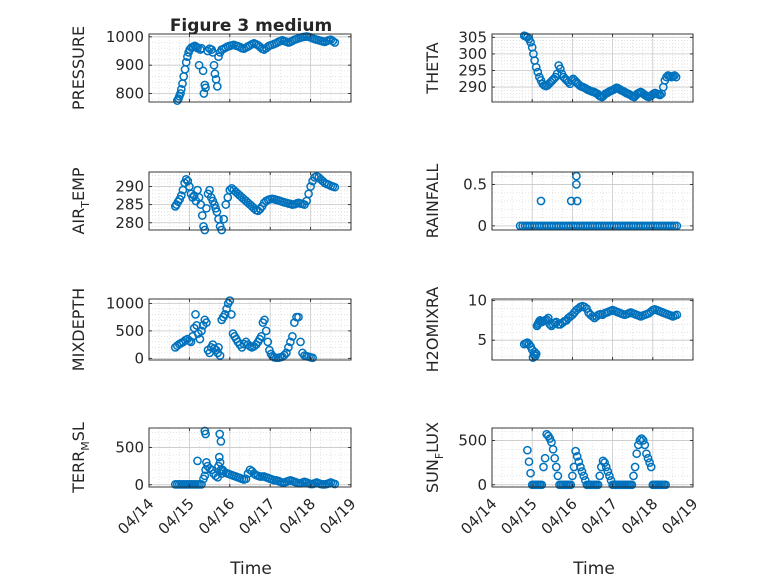  I want to click on y-tick-label: 5, so click(482, 340).